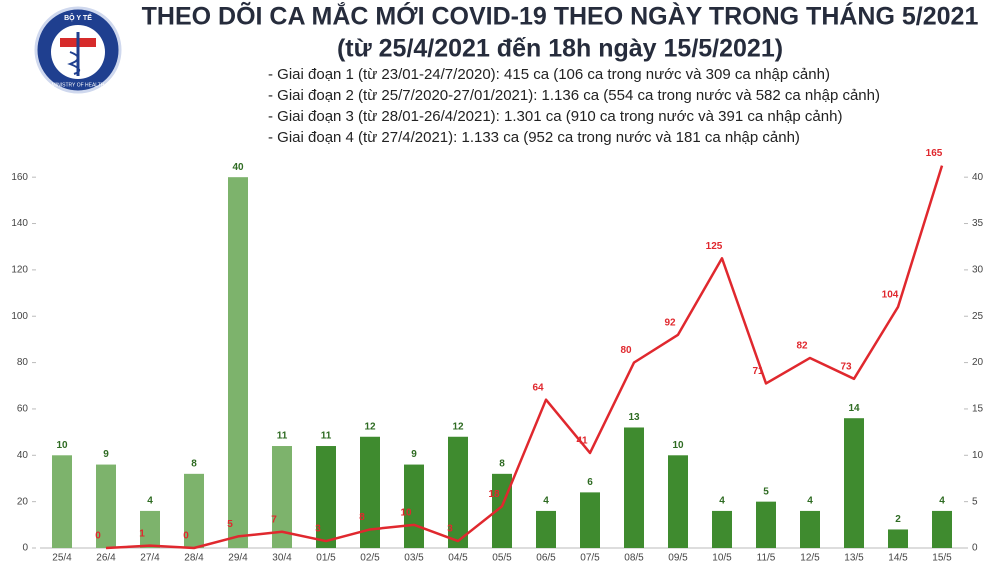  I want to click on y2-tick-label: 5, so click(975, 501).